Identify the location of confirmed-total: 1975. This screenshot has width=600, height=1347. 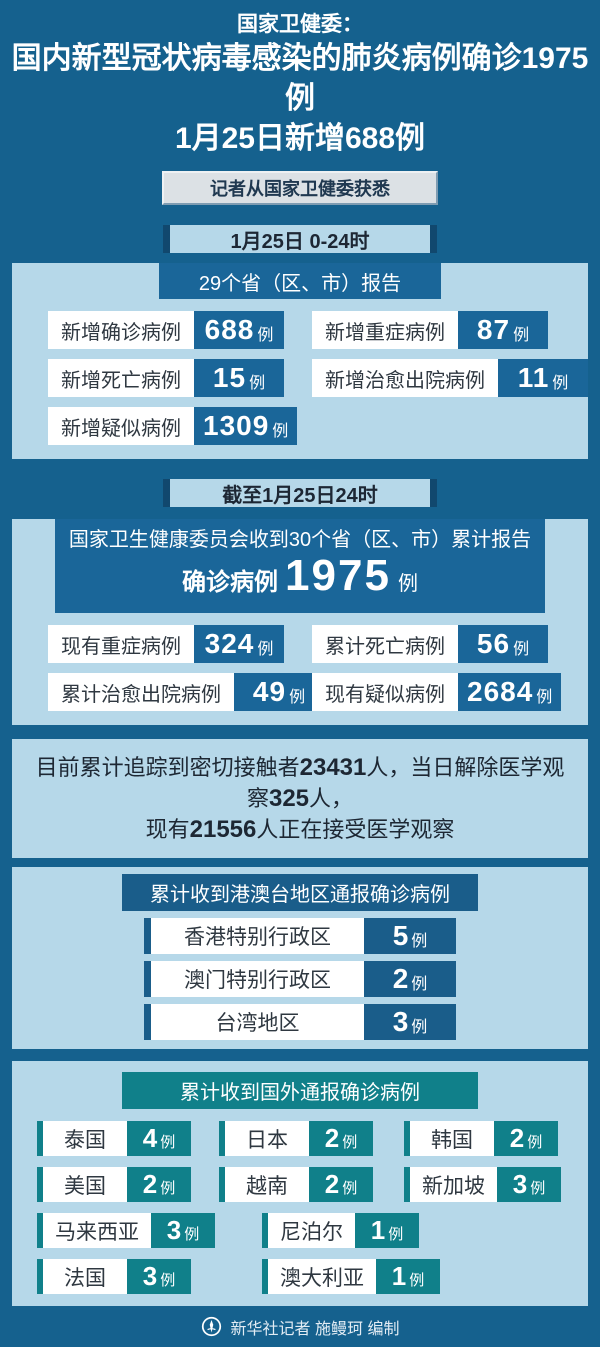
(338, 575).